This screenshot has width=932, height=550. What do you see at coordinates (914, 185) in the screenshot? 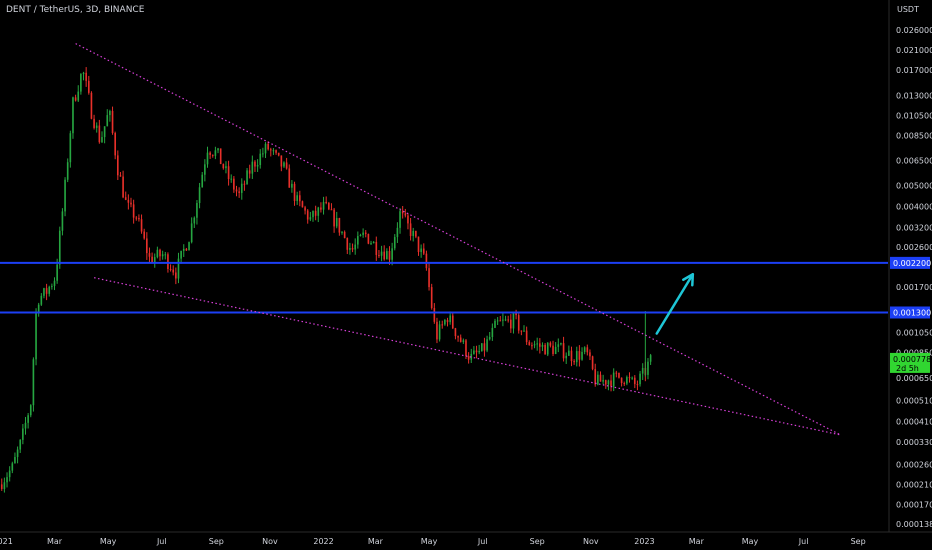
I see `price-tick-label: 0.005000` at bounding box center [914, 185].